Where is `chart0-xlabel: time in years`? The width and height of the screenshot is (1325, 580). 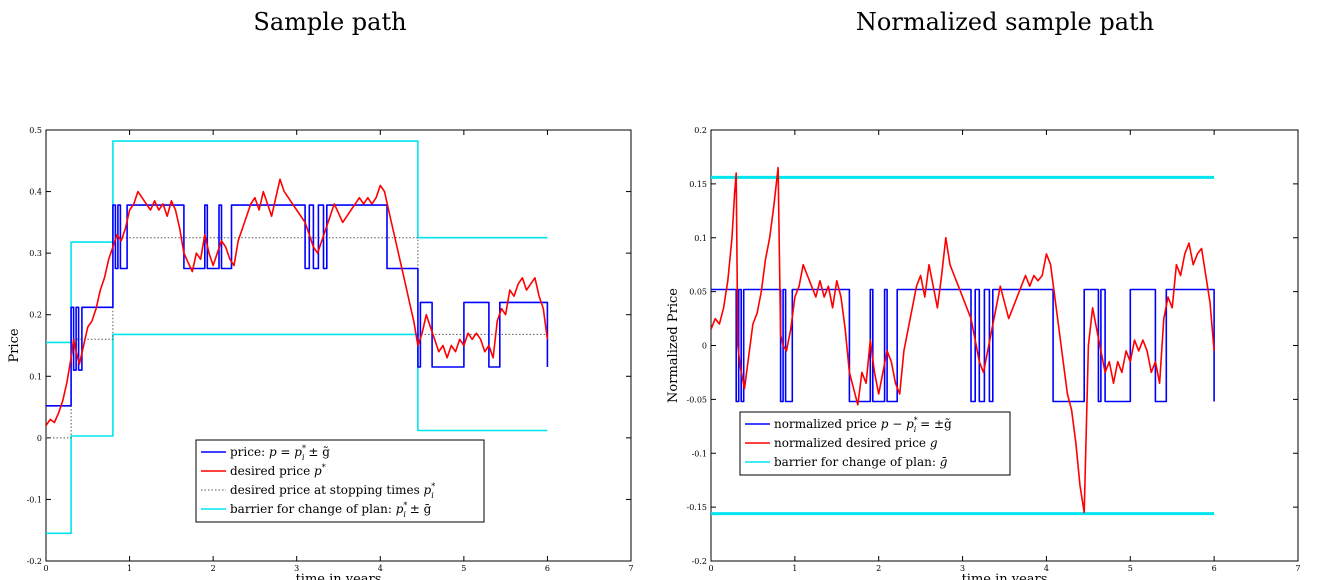
chart0-xlabel: time in years is located at coordinates (339, 576).